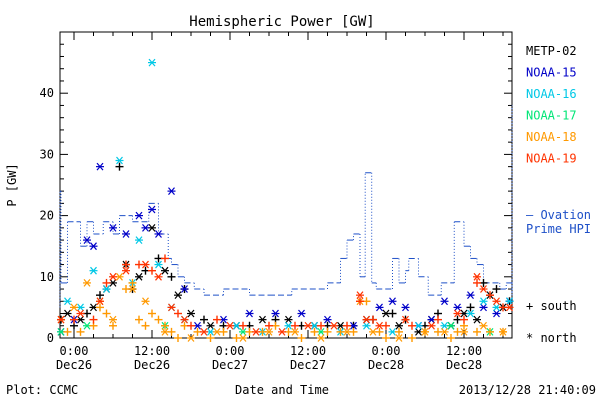 Image resolution: width=600 pixels, height=400 pixels. I want to click on x-tick-date-label: Dec27, so click(308, 365).